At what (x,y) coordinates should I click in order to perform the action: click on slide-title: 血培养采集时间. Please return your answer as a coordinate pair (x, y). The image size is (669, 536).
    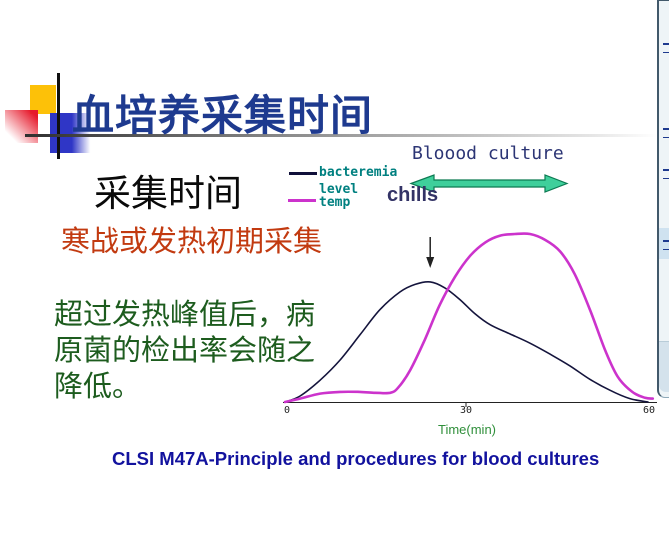
    Looking at the image, I should click on (223, 115).